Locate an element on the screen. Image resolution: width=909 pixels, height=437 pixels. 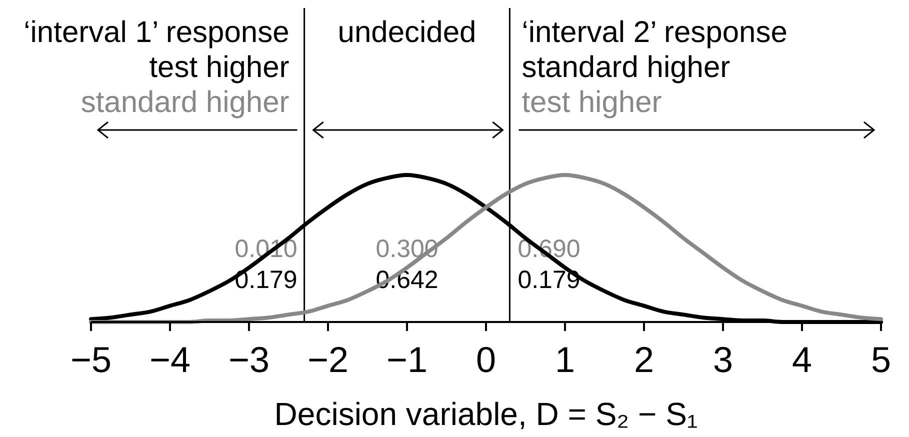
x-tick-label: 4 is located at coordinates (802, 359).